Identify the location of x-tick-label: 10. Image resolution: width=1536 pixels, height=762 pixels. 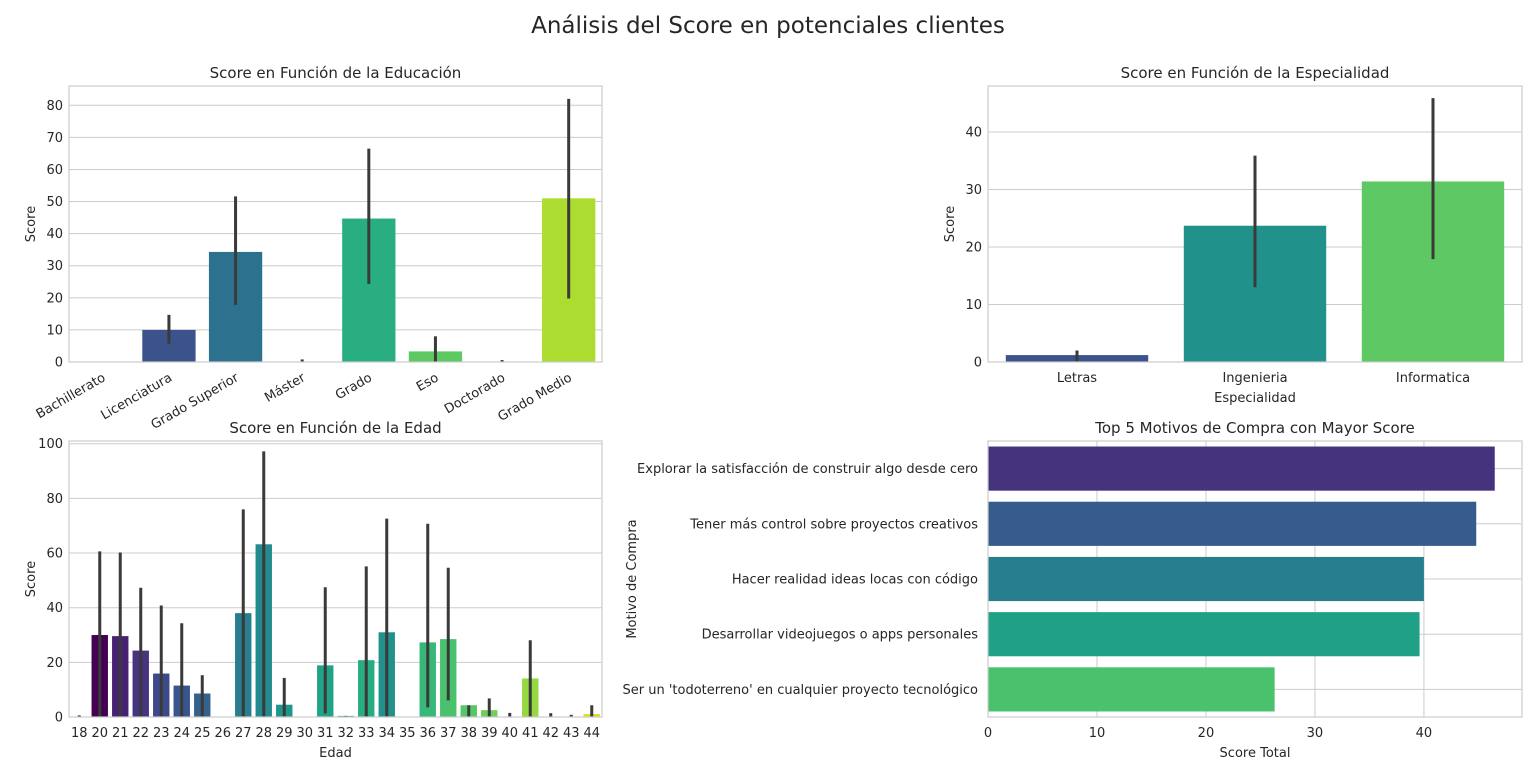
(1097, 733).